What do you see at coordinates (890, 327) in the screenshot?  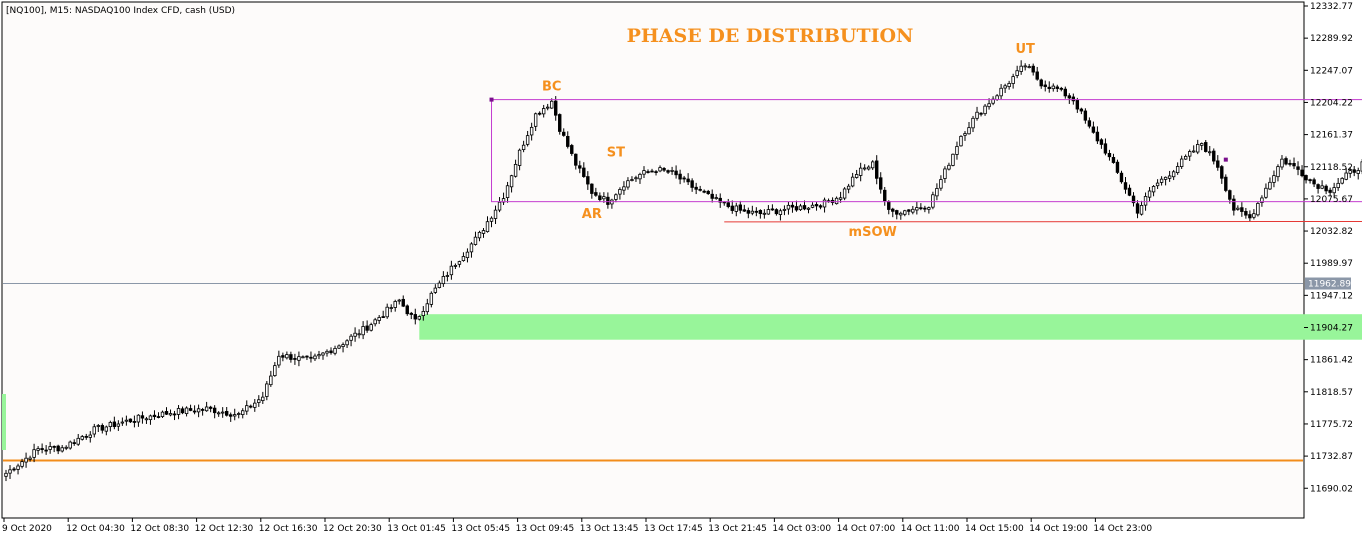 I see `support-zone` at bounding box center [890, 327].